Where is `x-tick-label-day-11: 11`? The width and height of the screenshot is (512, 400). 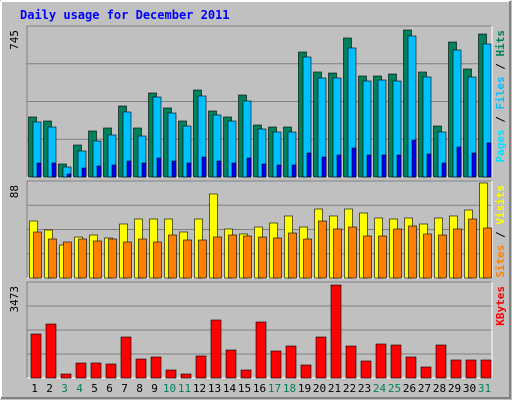 x-tick-label-day-11: 11 is located at coordinates (184, 388).